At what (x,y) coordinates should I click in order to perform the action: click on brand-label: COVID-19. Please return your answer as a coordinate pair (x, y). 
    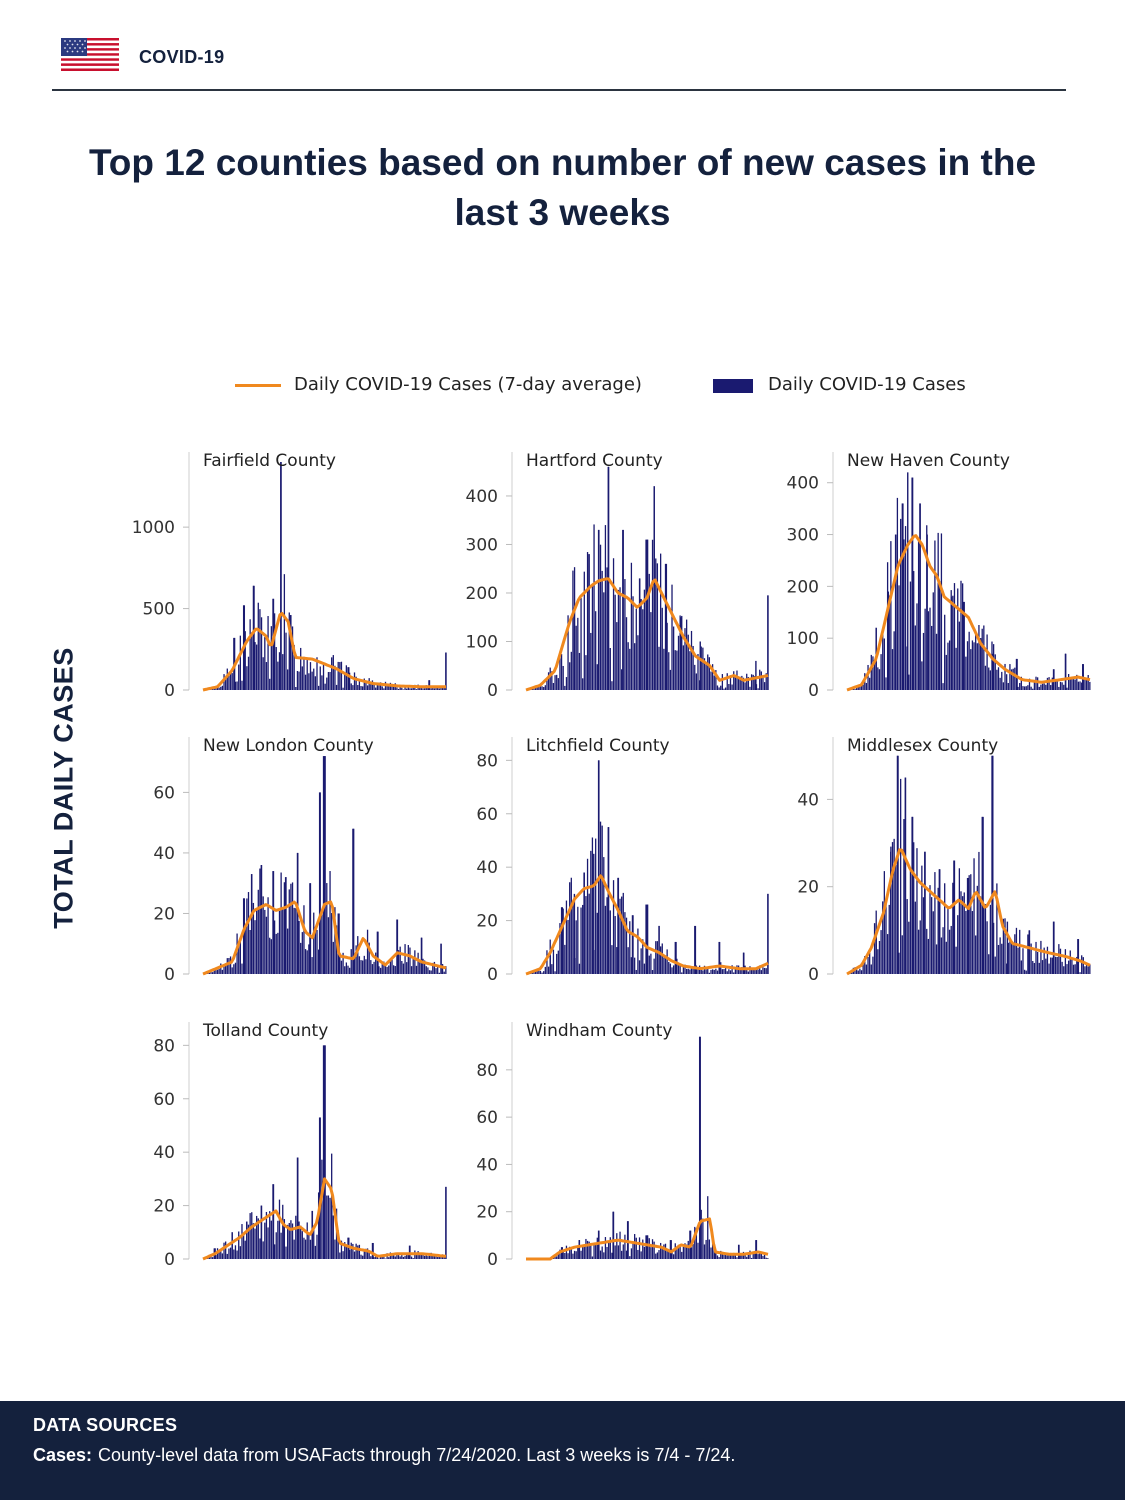
    Looking at the image, I should click on (182, 57).